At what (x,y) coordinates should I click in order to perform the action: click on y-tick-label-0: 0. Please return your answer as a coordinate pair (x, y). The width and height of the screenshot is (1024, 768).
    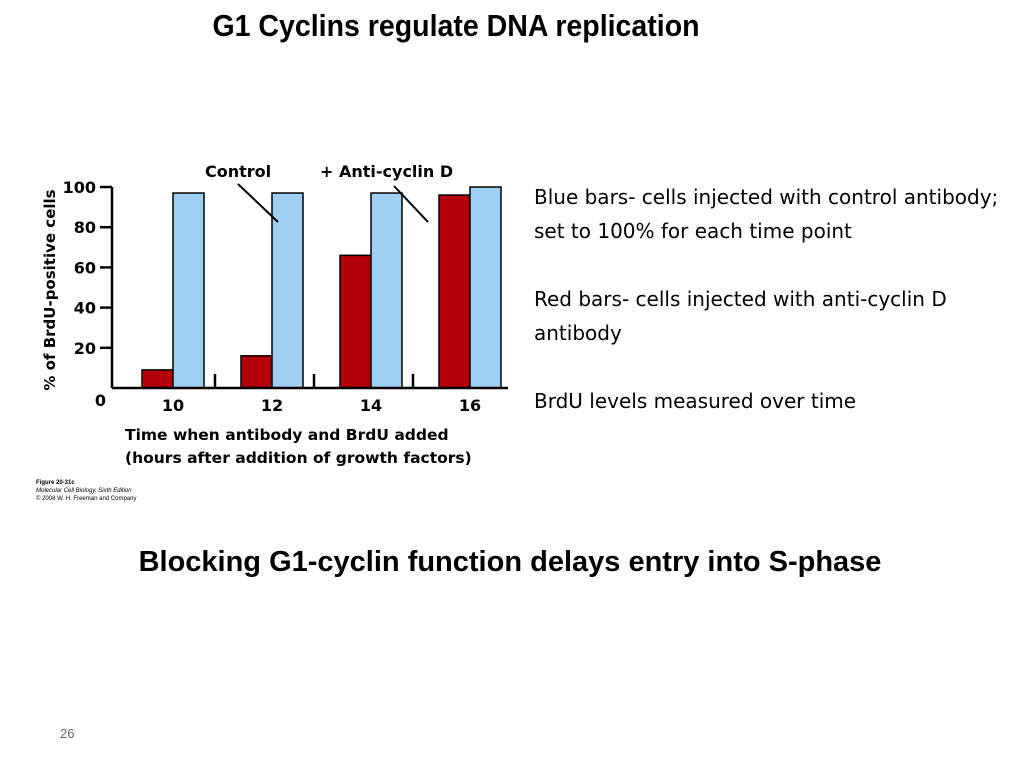
    Looking at the image, I should click on (100, 400).